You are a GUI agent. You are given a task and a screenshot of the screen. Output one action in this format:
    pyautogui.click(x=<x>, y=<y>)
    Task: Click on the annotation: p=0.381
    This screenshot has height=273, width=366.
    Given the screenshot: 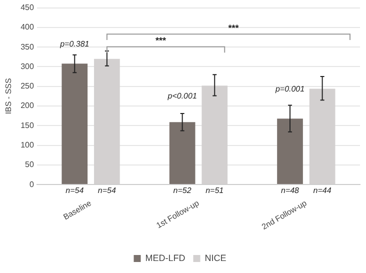 What is the action you would take?
    pyautogui.click(x=74, y=44)
    